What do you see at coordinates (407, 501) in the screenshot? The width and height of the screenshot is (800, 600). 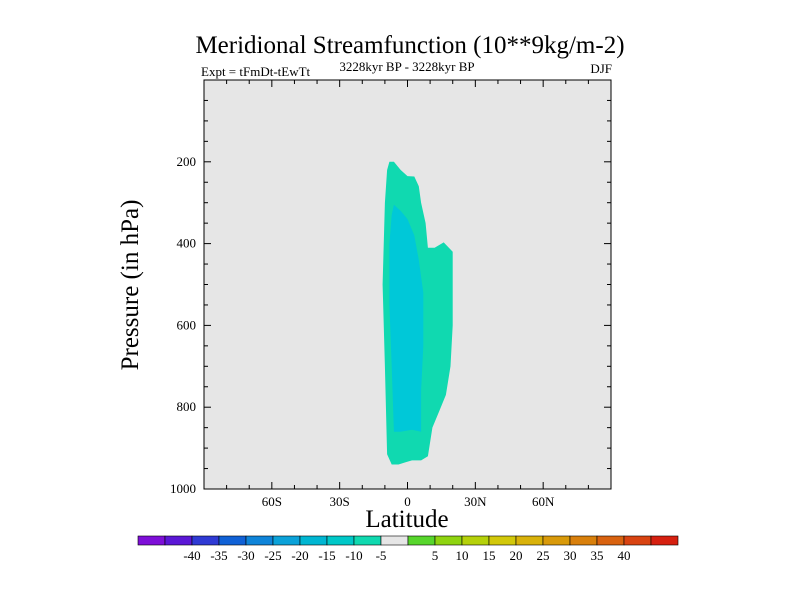 I see `x-tick-label: 0` at bounding box center [407, 501].